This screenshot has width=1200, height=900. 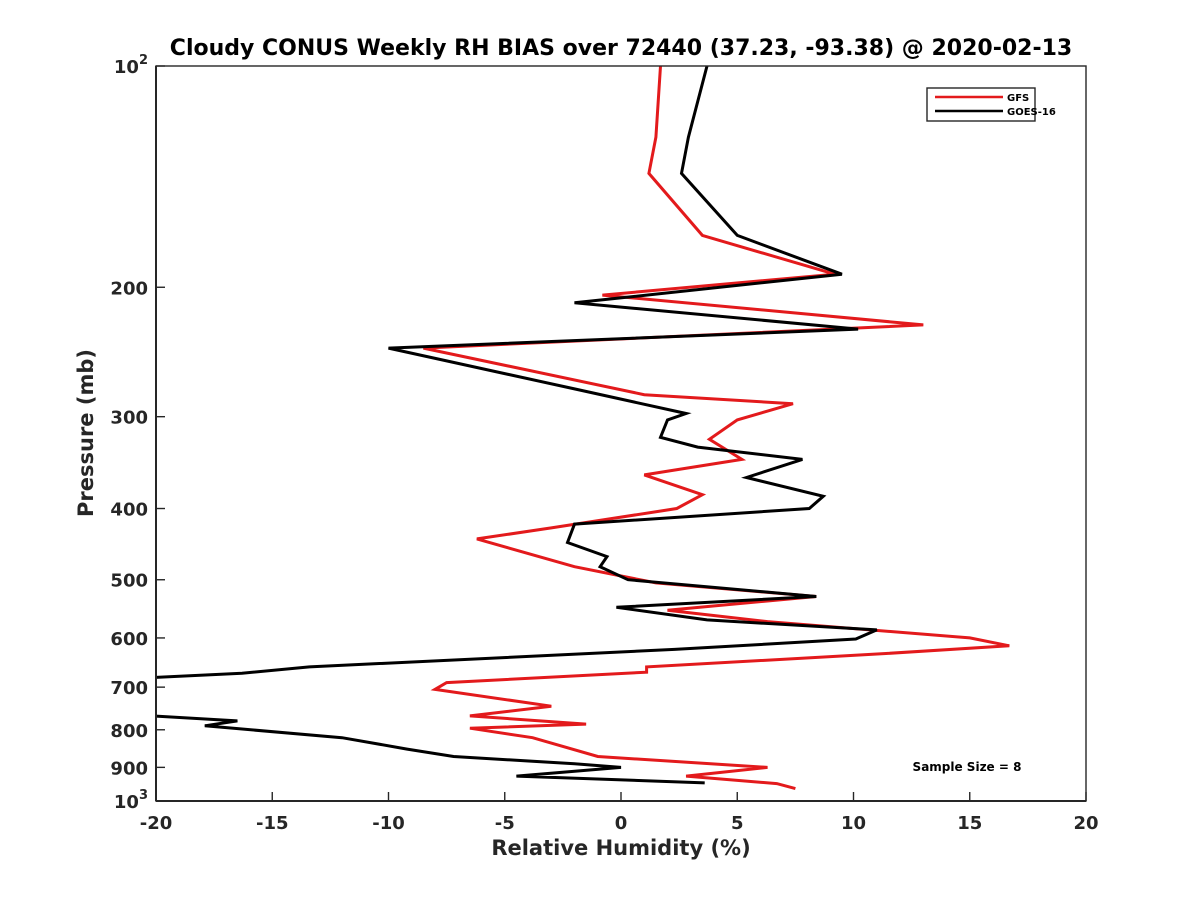 What do you see at coordinates (1085, 823) in the screenshot?
I see `x-tick-label: 20` at bounding box center [1085, 823].